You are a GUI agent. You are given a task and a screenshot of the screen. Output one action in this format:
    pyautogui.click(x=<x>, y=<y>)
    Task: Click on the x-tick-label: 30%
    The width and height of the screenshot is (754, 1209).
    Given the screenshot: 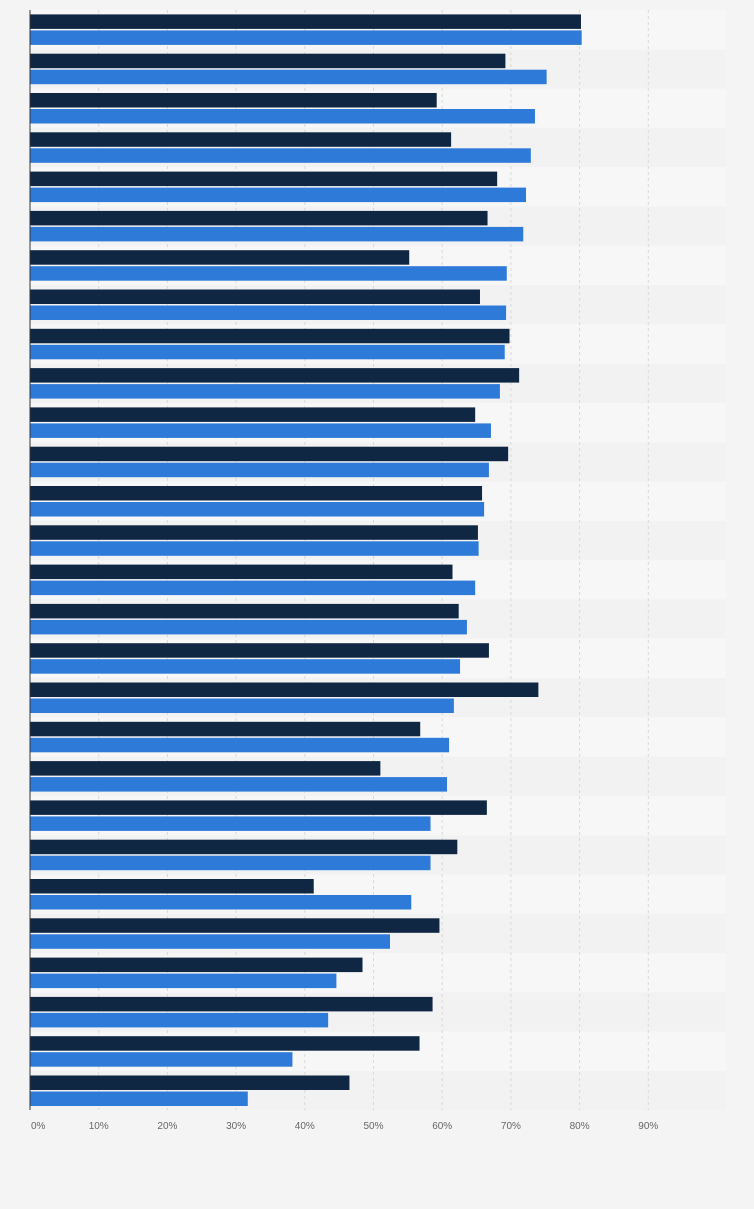 What is the action you would take?
    pyautogui.click(x=236, y=1126)
    